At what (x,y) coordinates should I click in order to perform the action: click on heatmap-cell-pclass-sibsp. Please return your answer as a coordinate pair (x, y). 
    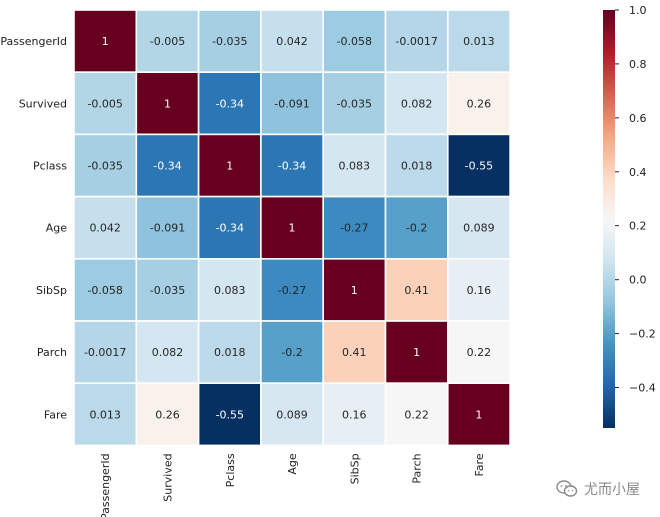
    Looking at the image, I should click on (354, 165).